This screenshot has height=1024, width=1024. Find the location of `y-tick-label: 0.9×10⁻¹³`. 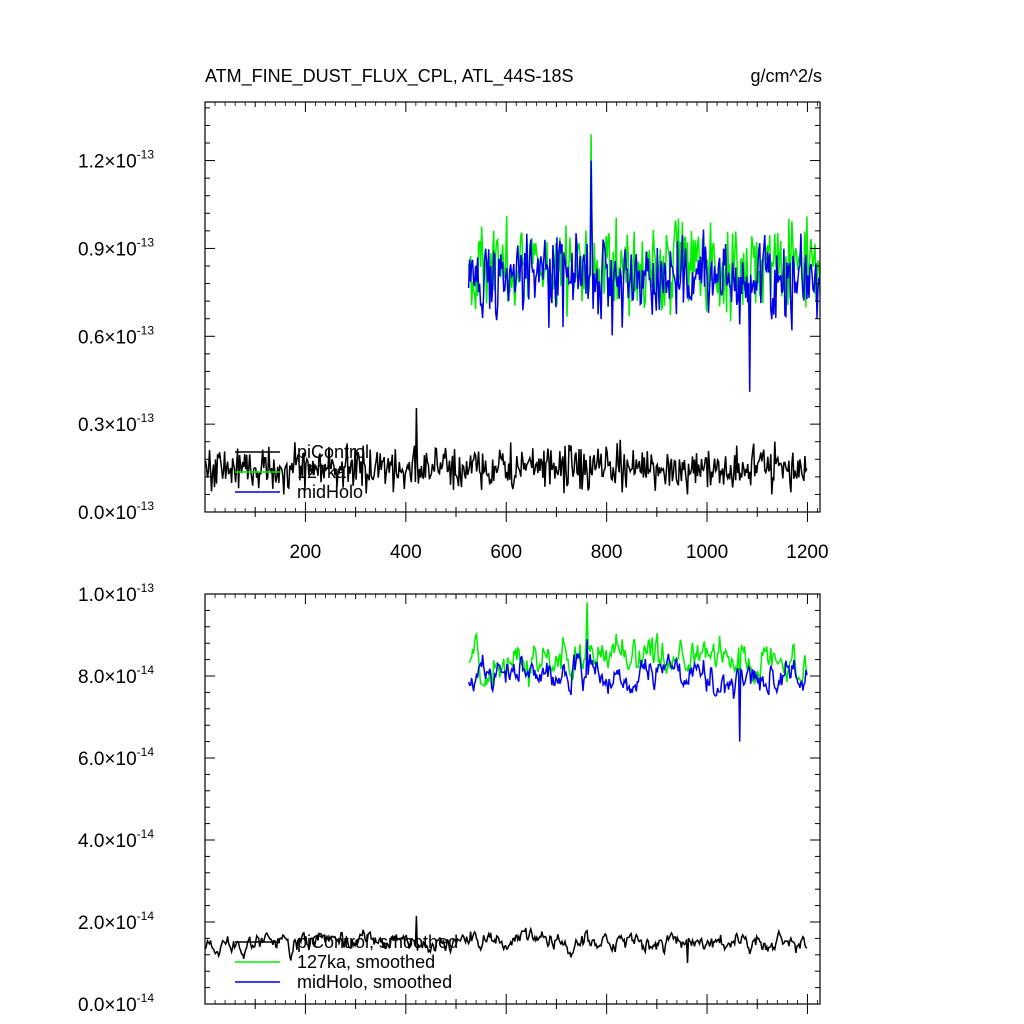

y-tick-label: 0.9×10⁻¹³ is located at coordinates (116, 247).